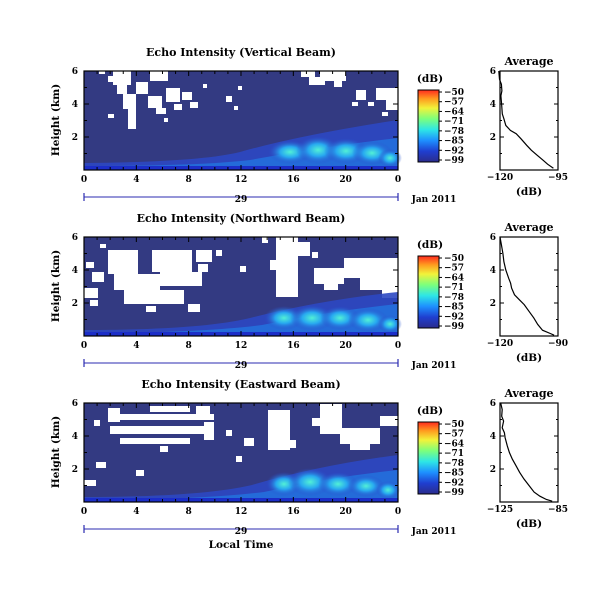 This screenshot has width=615, height=598. What do you see at coordinates (500, 510) in the screenshot?
I see `profile-x-tick-label: −125` at bounding box center [500, 510].